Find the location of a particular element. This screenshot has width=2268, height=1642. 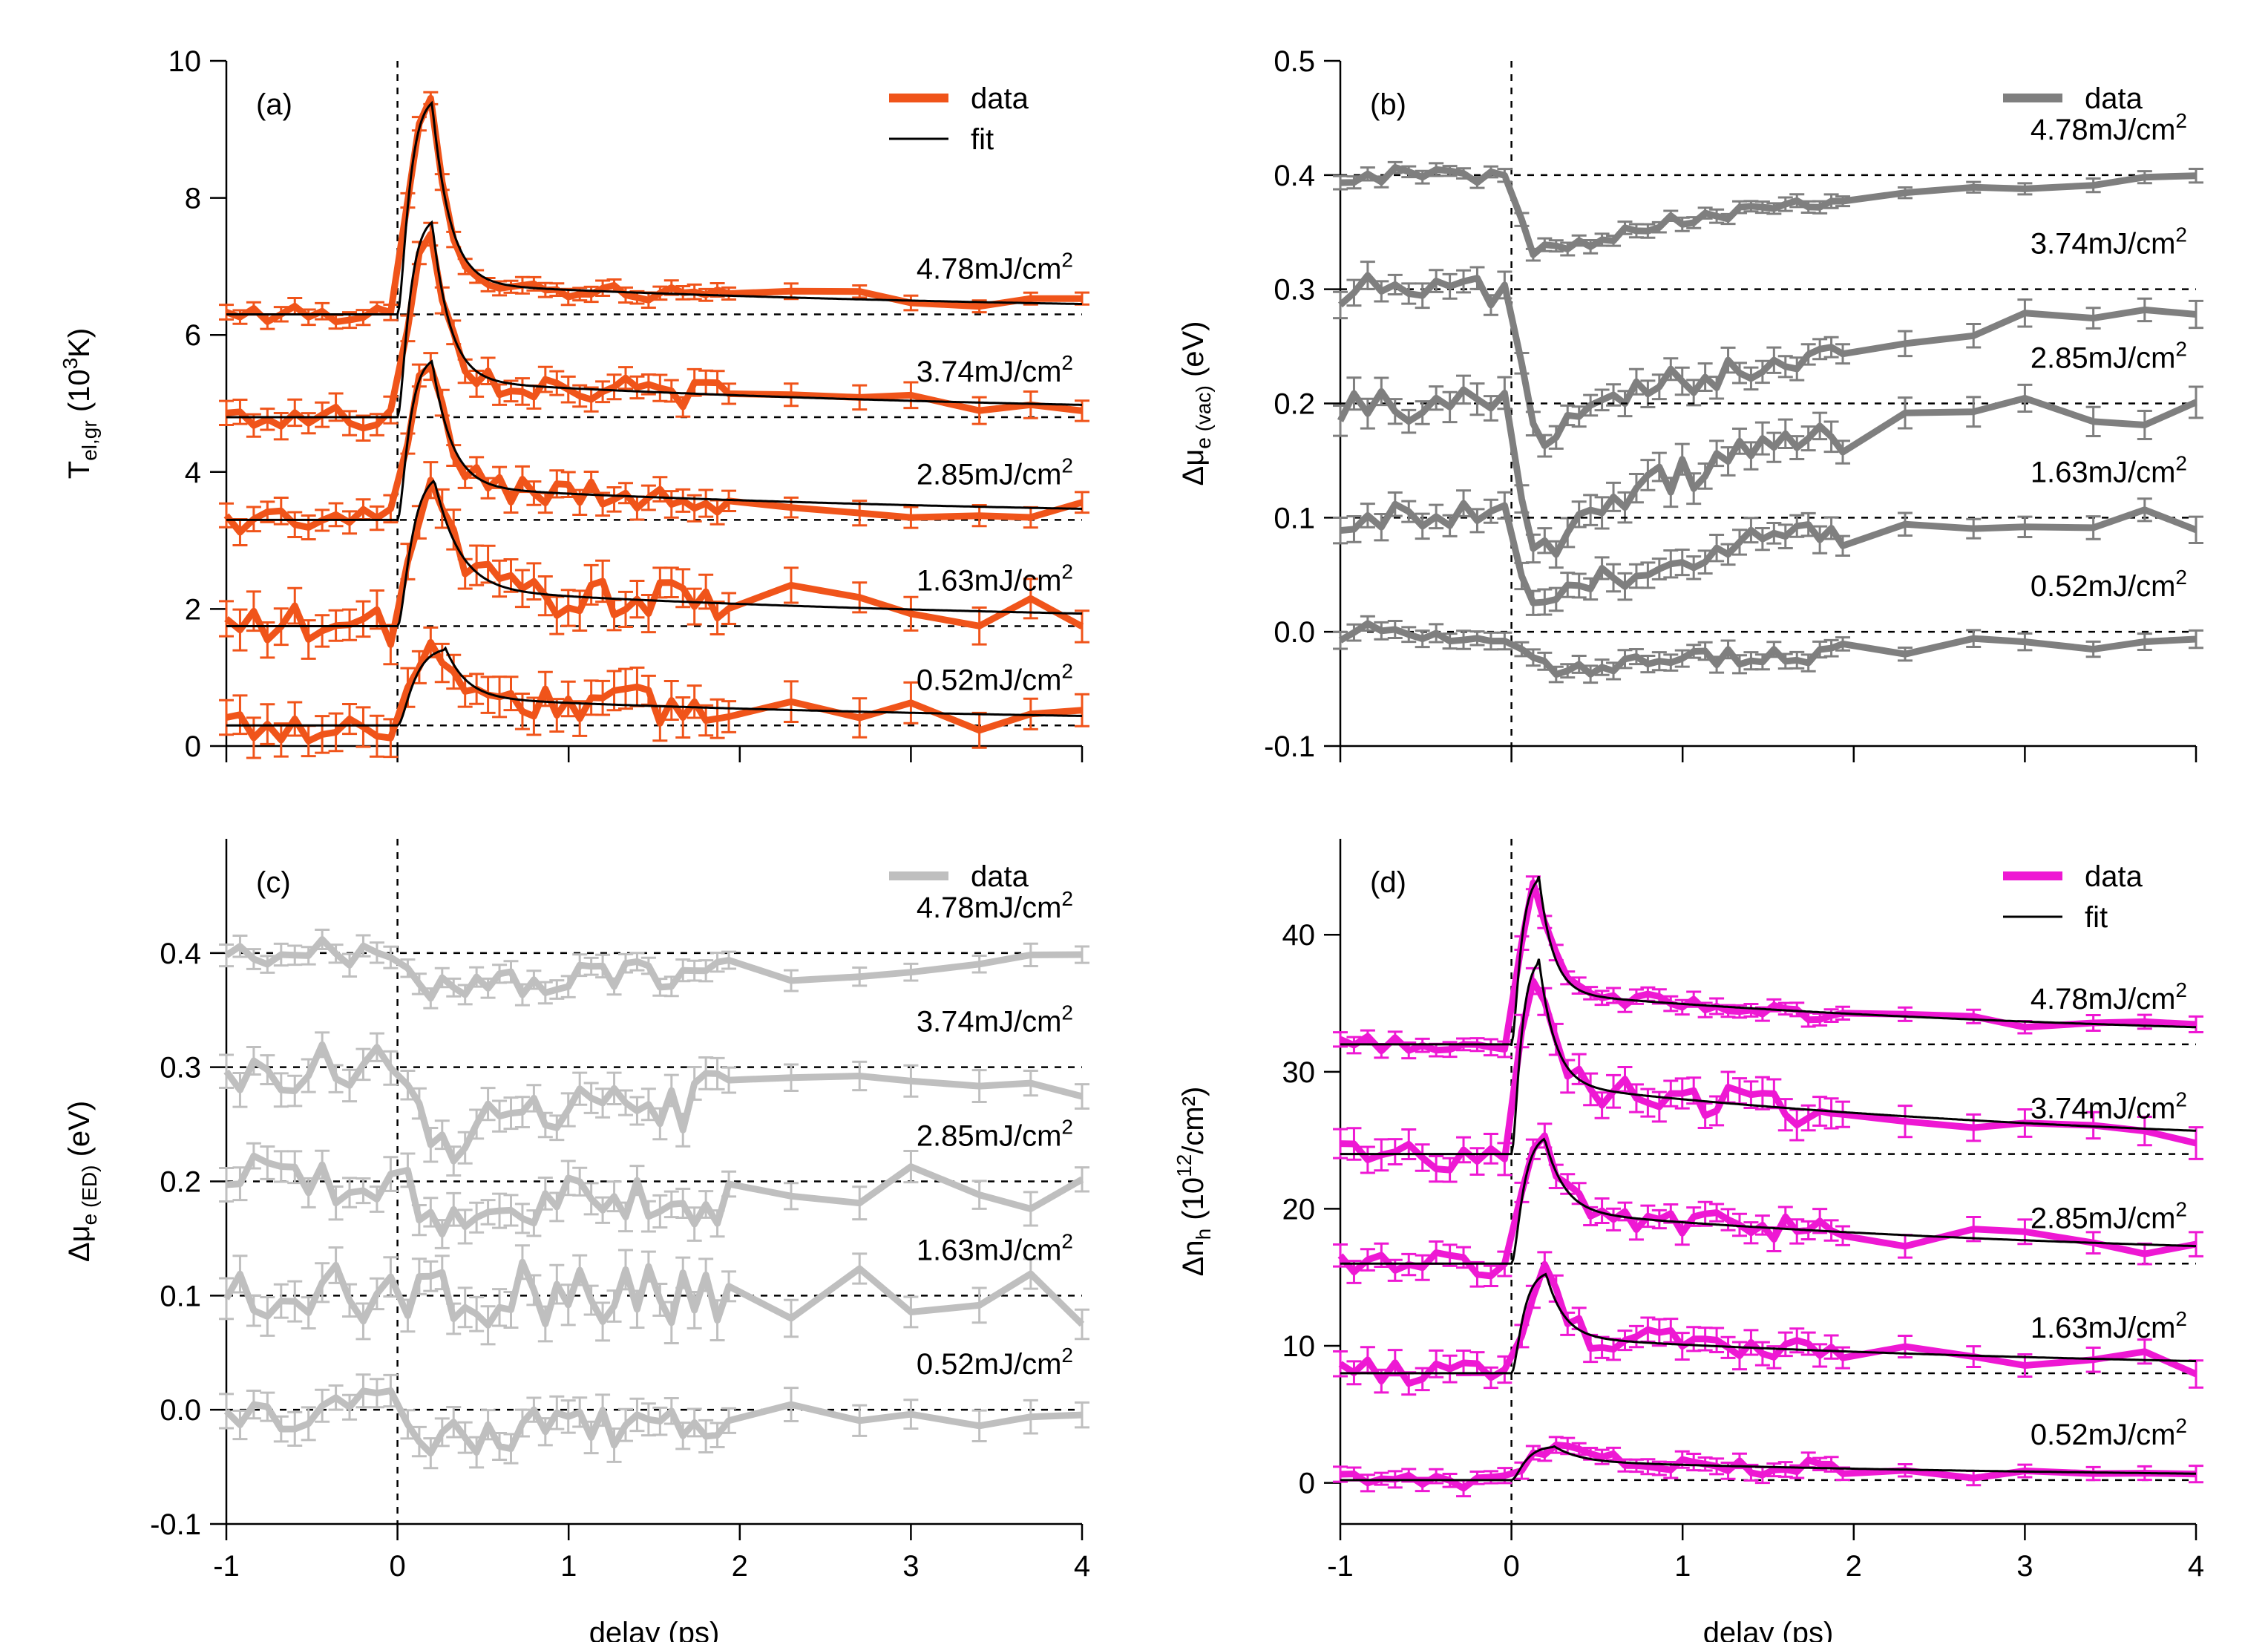

panel-label: (d) is located at coordinates (1388, 882).